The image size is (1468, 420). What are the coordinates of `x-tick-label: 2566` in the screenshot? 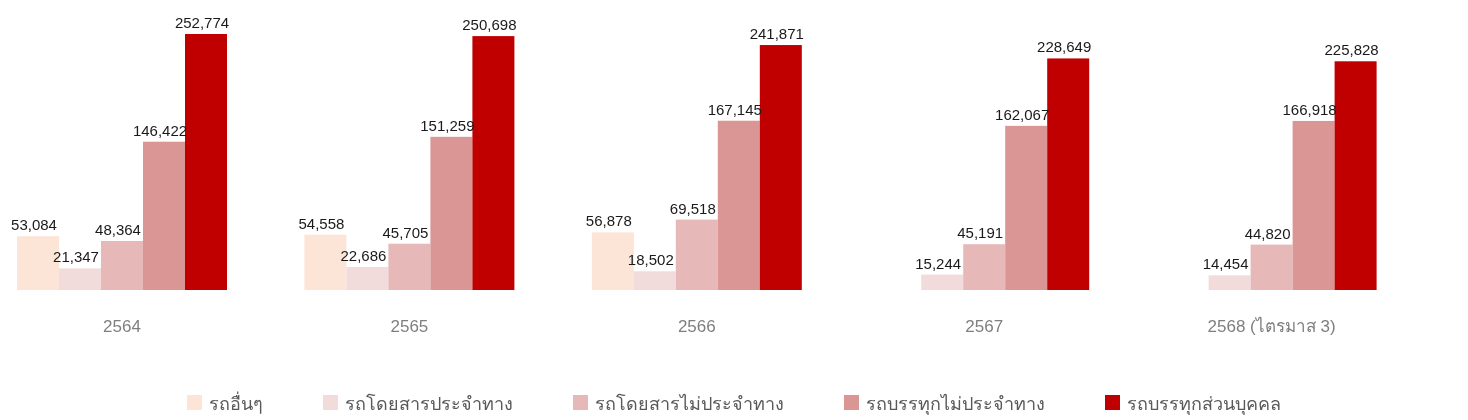 It's located at (696, 326).